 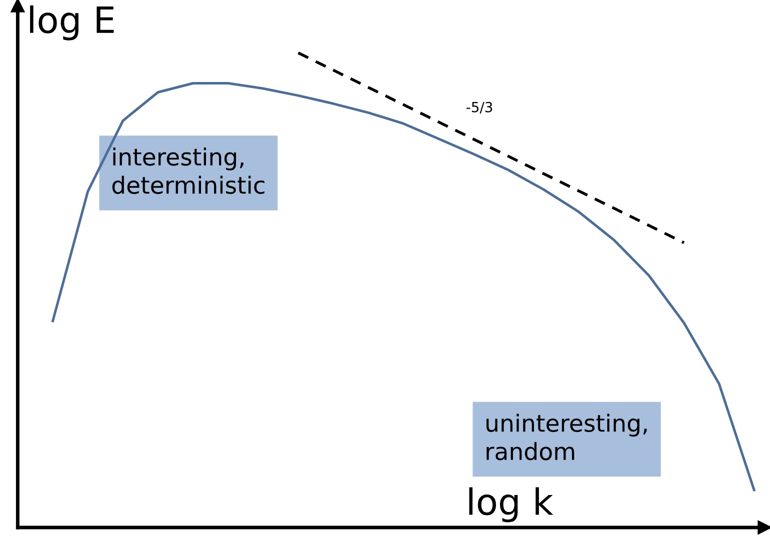 What do you see at coordinates (72, 22) in the screenshot?
I see `y-axis-title: log E` at bounding box center [72, 22].